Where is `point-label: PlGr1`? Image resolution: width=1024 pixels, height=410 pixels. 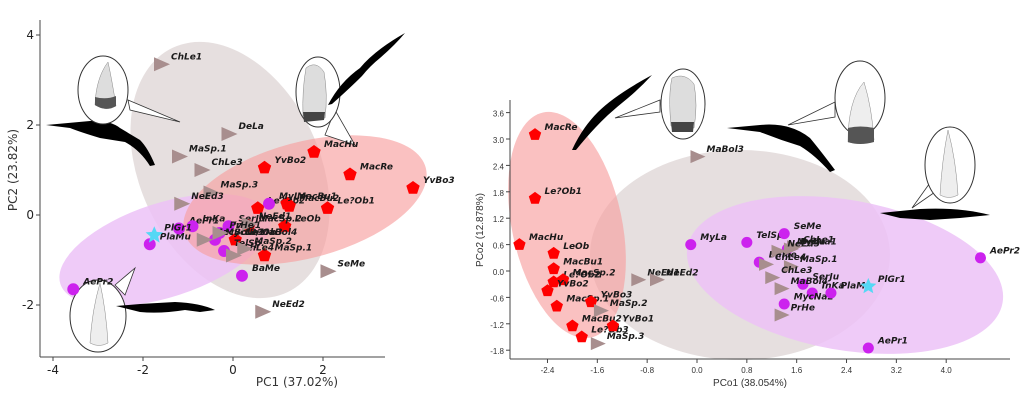
point-label: PlGr1 is located at coordinates (178, 228).